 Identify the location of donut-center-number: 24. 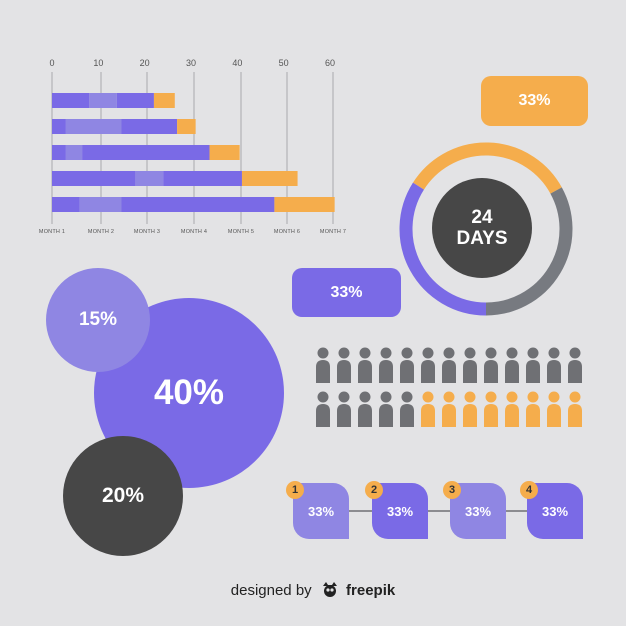
(482, 217).